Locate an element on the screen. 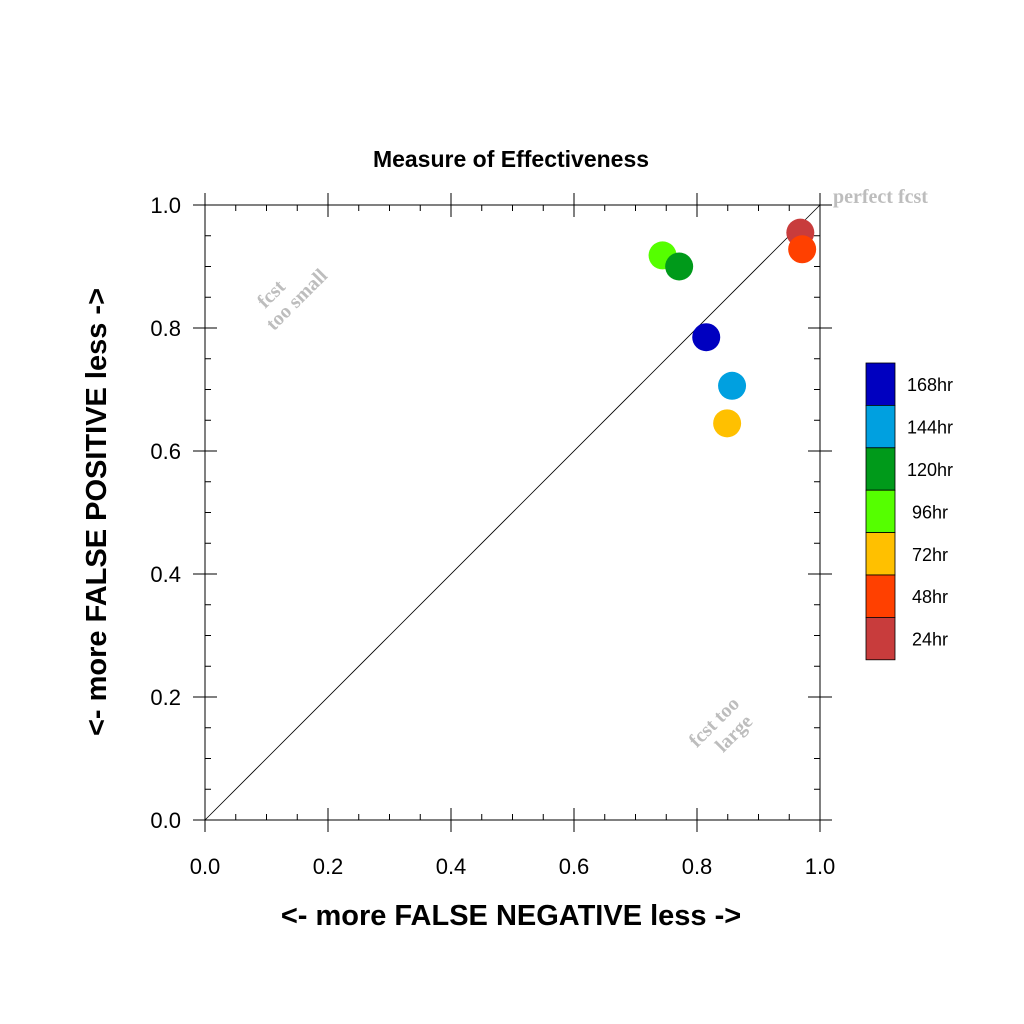  legend-swatch-72hr is located at coordinates (880, 554).